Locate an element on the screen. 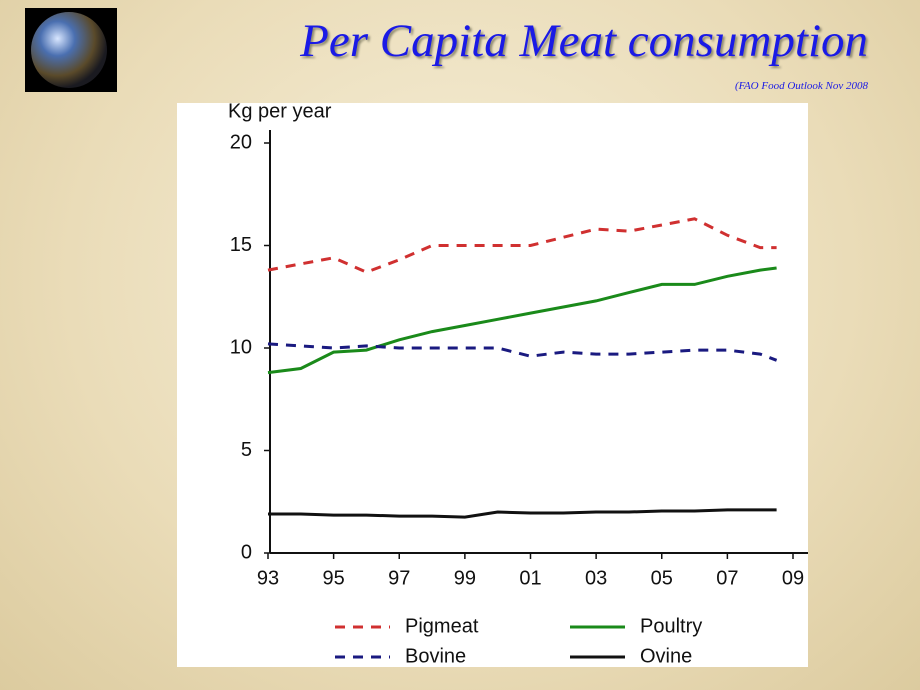 This screenshot has height=690, width=920. y-tick-label: 5 is located at coordinates (246, 450).